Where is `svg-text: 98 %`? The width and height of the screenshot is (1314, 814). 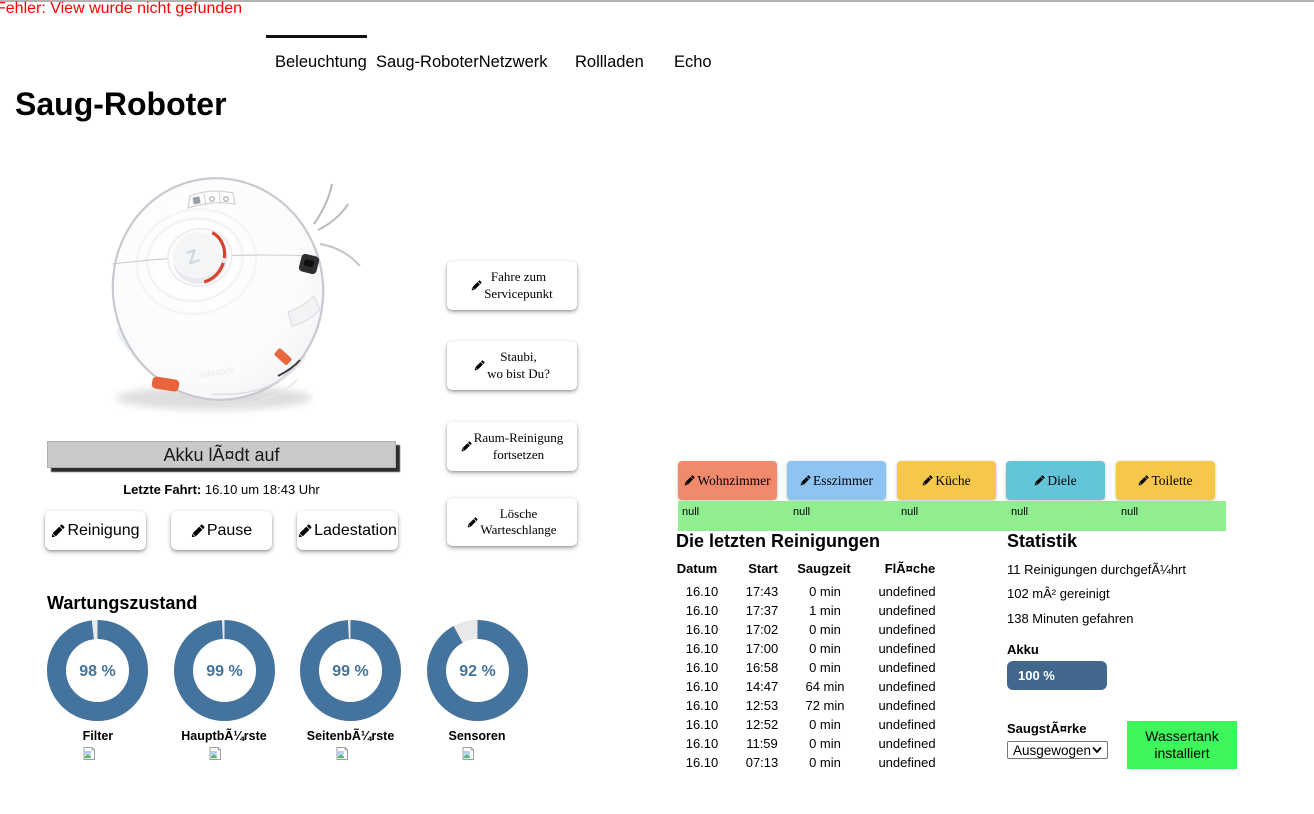
svg-text: 98 % is located at coordinates (98, 671).